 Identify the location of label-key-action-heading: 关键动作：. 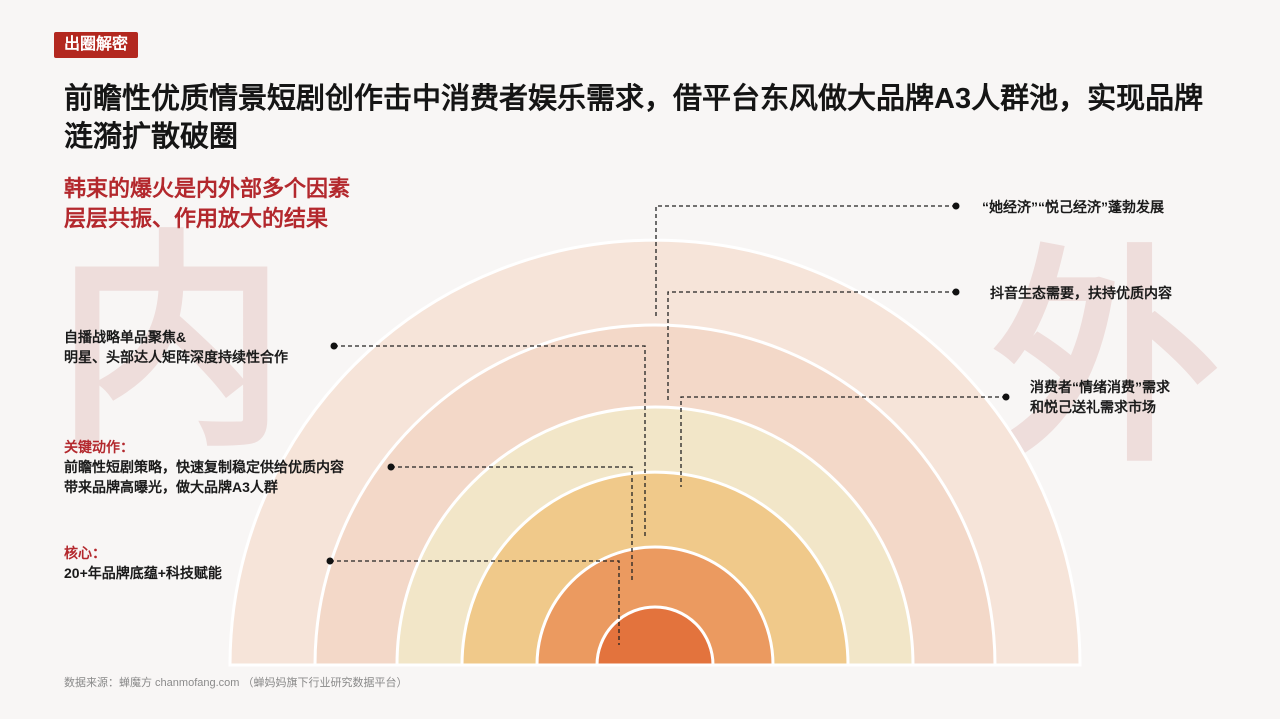
(99, 447).